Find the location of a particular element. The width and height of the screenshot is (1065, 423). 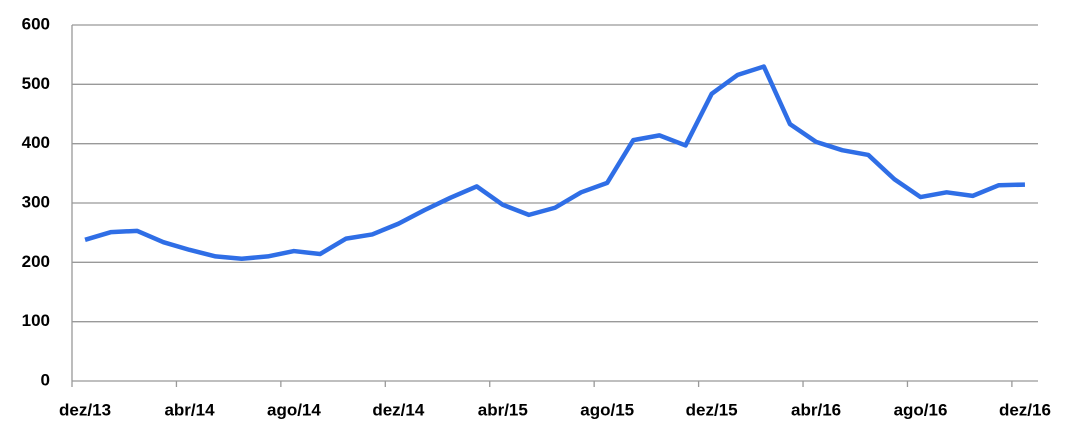

x-tick-label: abr/15 is located at coordinates (503, 409).